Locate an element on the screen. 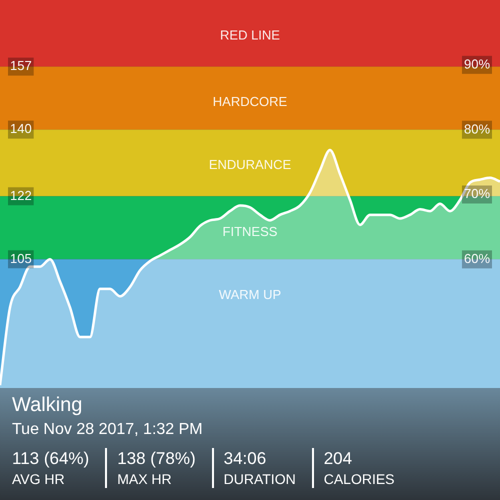  y2-tick-label: 90% is located at coordinates (477, 64).